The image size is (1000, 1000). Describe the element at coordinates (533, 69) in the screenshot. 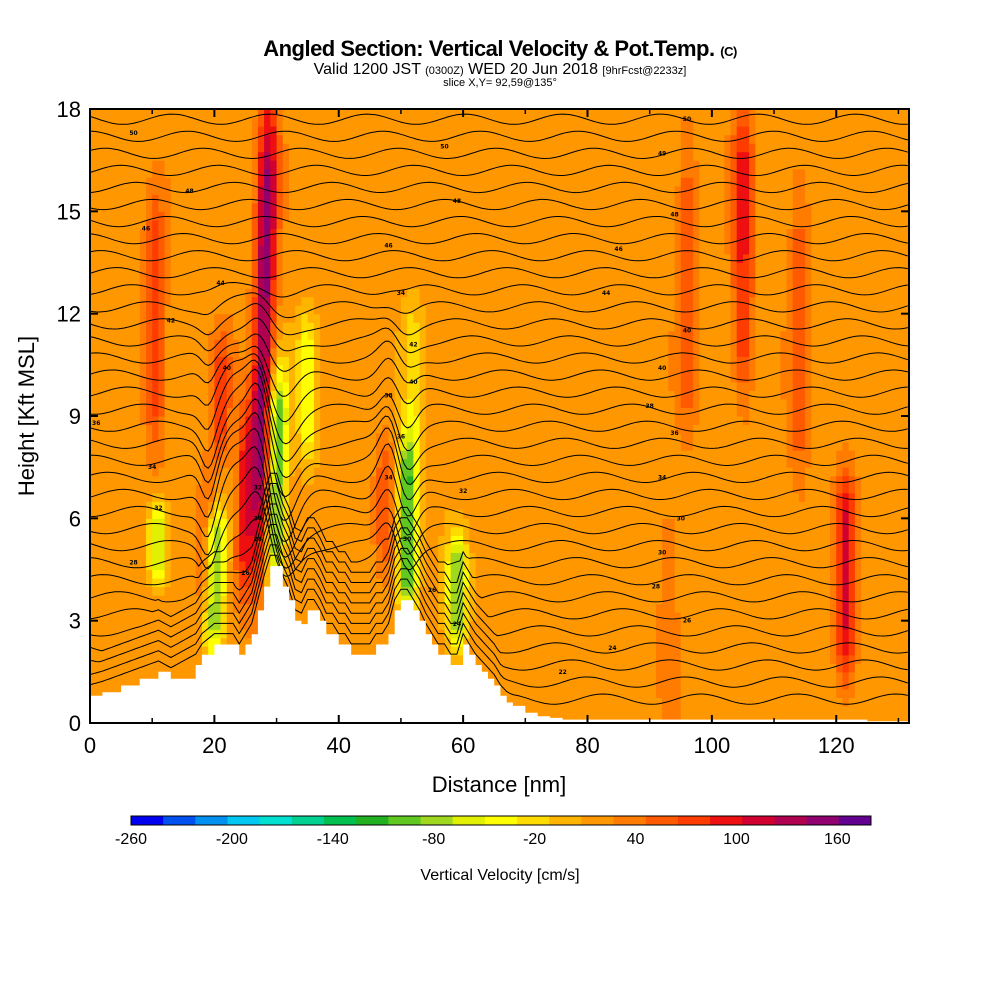

I see `valid-date: WED 20 Jun 2018` at that location.